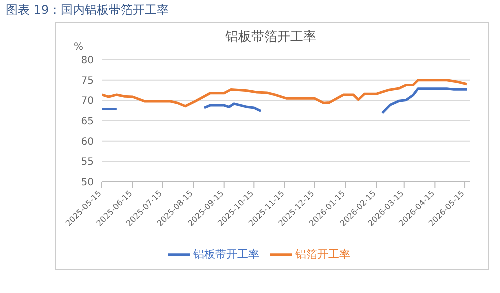  Describe the element at coordinates (323, 255) in the screenshot. I see `legend-label: 铝箔开工率` at that location.